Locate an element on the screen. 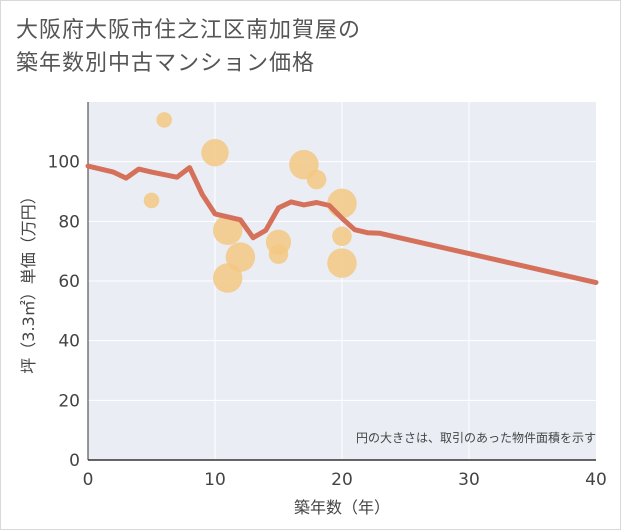 The height and width of the screenshot is (530, 621). y-tick-label: 100 is located at coordinates (64, 163).